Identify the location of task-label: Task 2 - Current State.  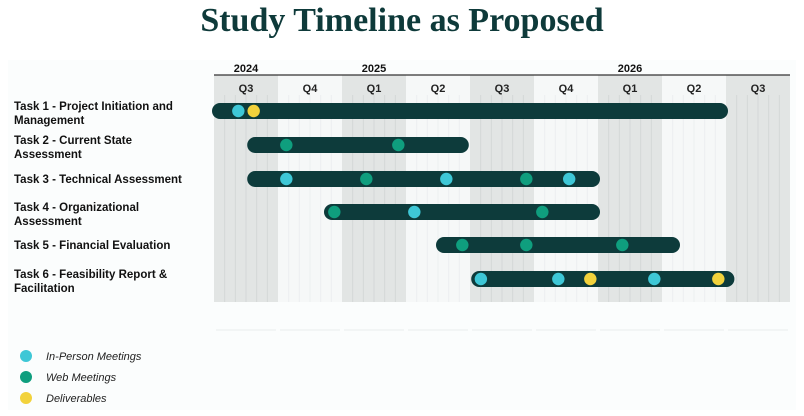
(73, 141).